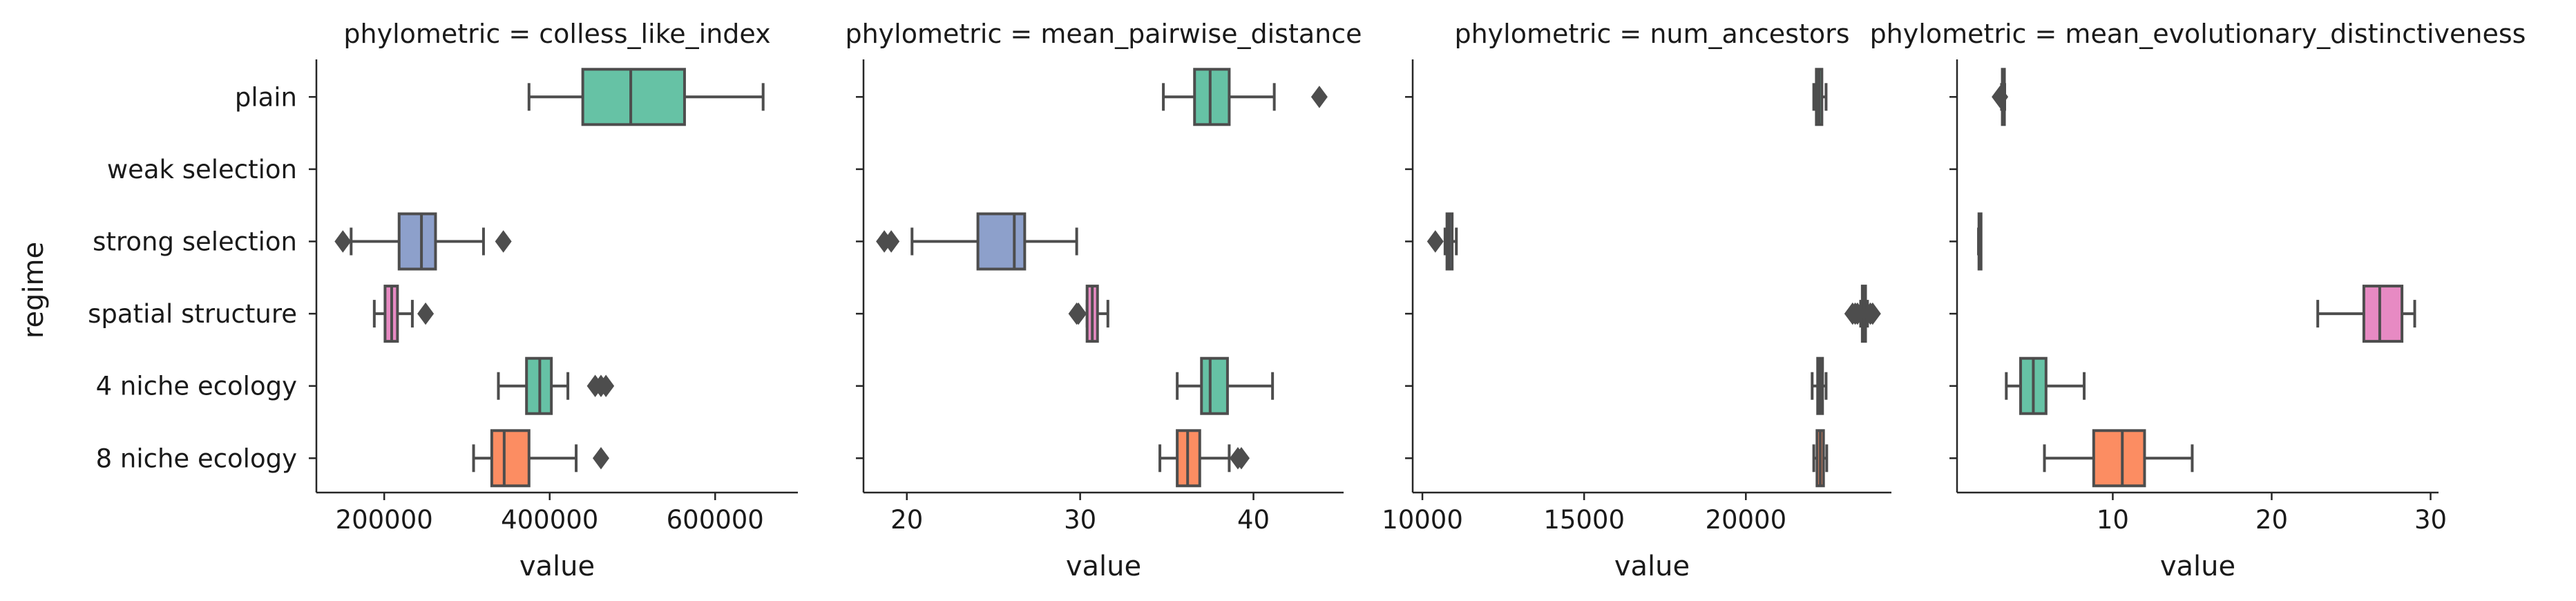  I want to click on y-tick-label: strong selection, so click(195, 242).